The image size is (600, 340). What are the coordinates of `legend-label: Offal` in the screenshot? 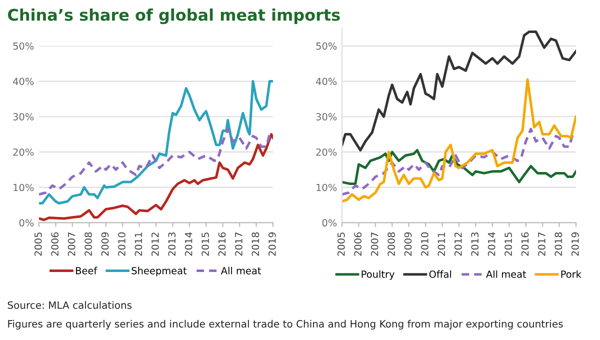 It's located at (440, 274).